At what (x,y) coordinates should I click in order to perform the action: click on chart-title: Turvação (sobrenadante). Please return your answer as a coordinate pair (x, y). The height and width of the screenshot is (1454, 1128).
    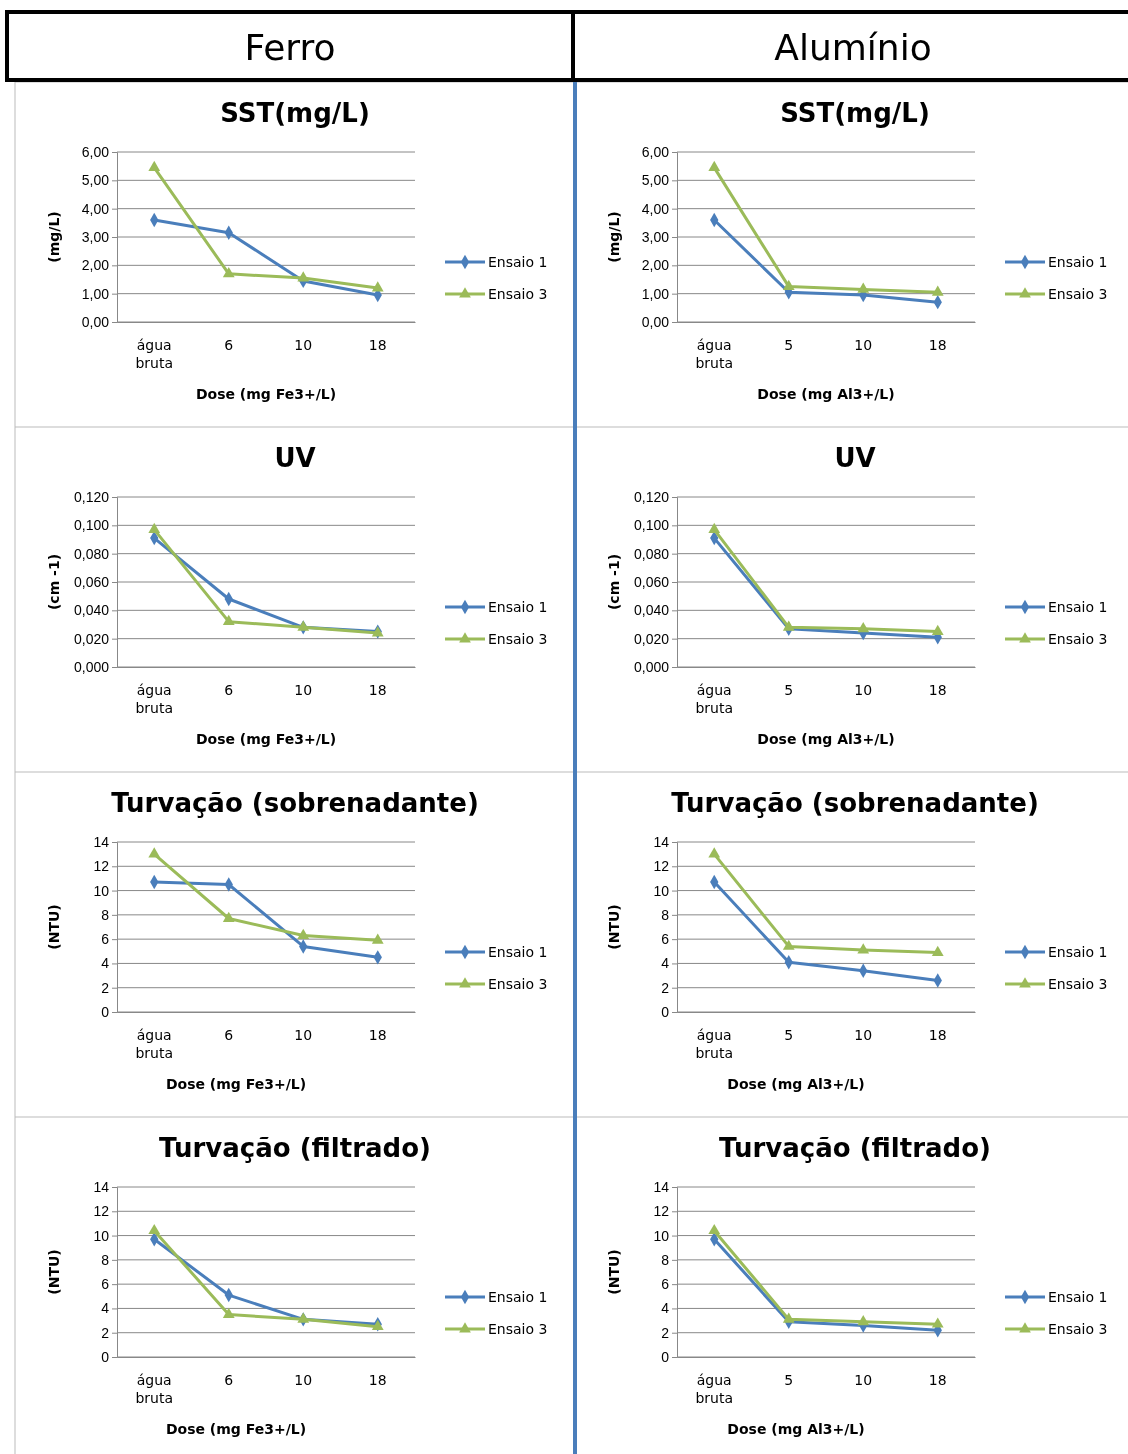
    Looking at the image, I should click on (855, 803).